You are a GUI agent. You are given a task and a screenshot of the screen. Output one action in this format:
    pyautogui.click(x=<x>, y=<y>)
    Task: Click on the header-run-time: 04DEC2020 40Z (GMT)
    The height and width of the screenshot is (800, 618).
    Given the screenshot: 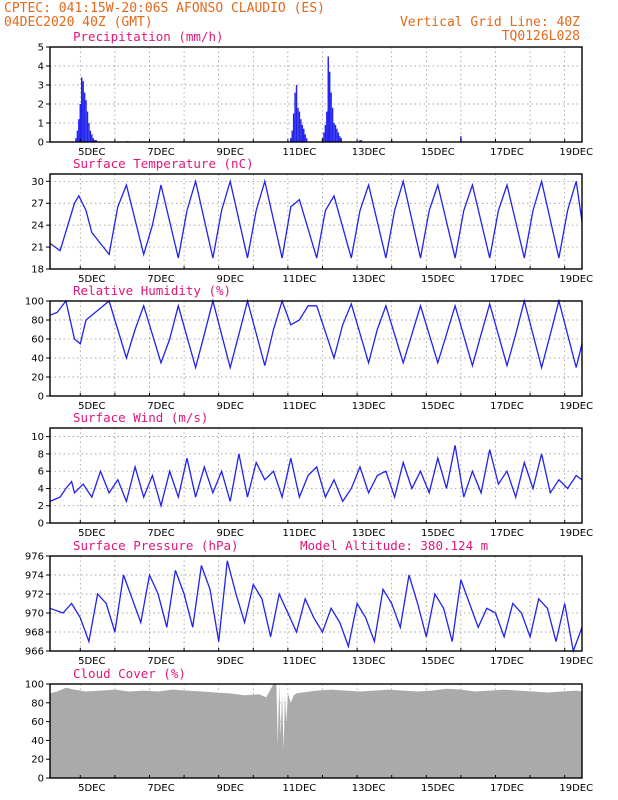 What is the action you would take?
    pyautogui.click(x=78, y=22)
    